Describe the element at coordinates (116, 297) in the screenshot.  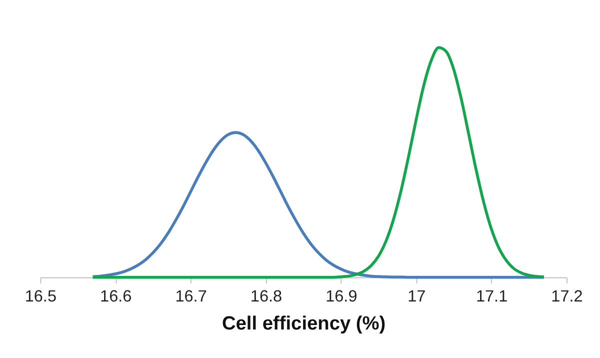
I see `x-tick-label: 16.6` at that location.